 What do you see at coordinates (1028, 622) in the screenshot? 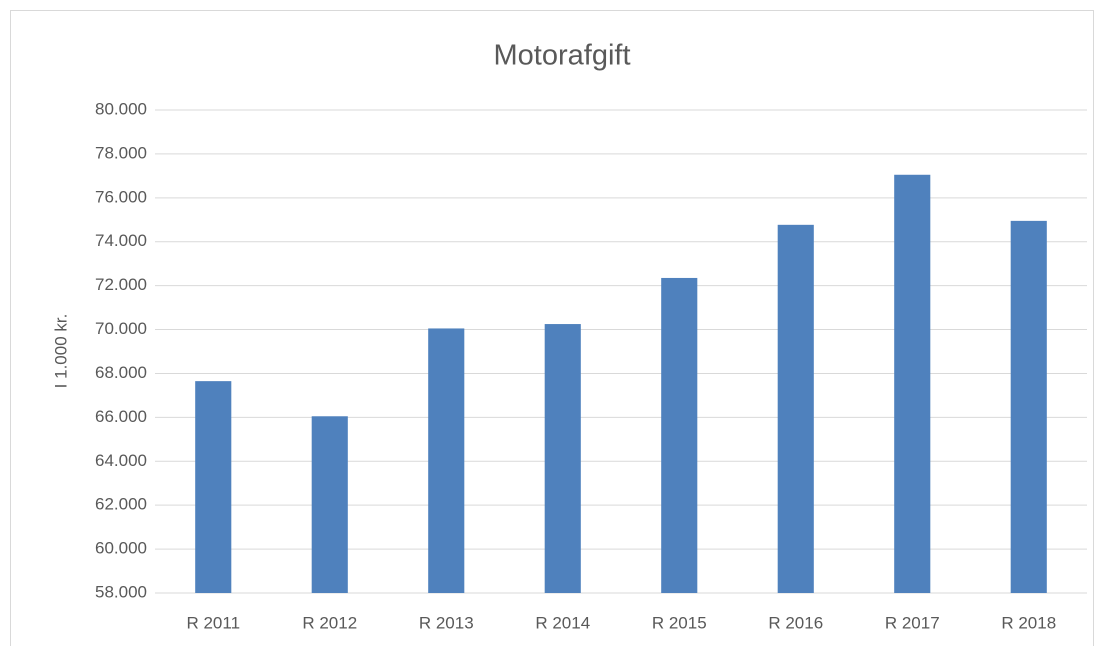
I see `x-tick-label: R 2018` at bounding box center [1028, 622].